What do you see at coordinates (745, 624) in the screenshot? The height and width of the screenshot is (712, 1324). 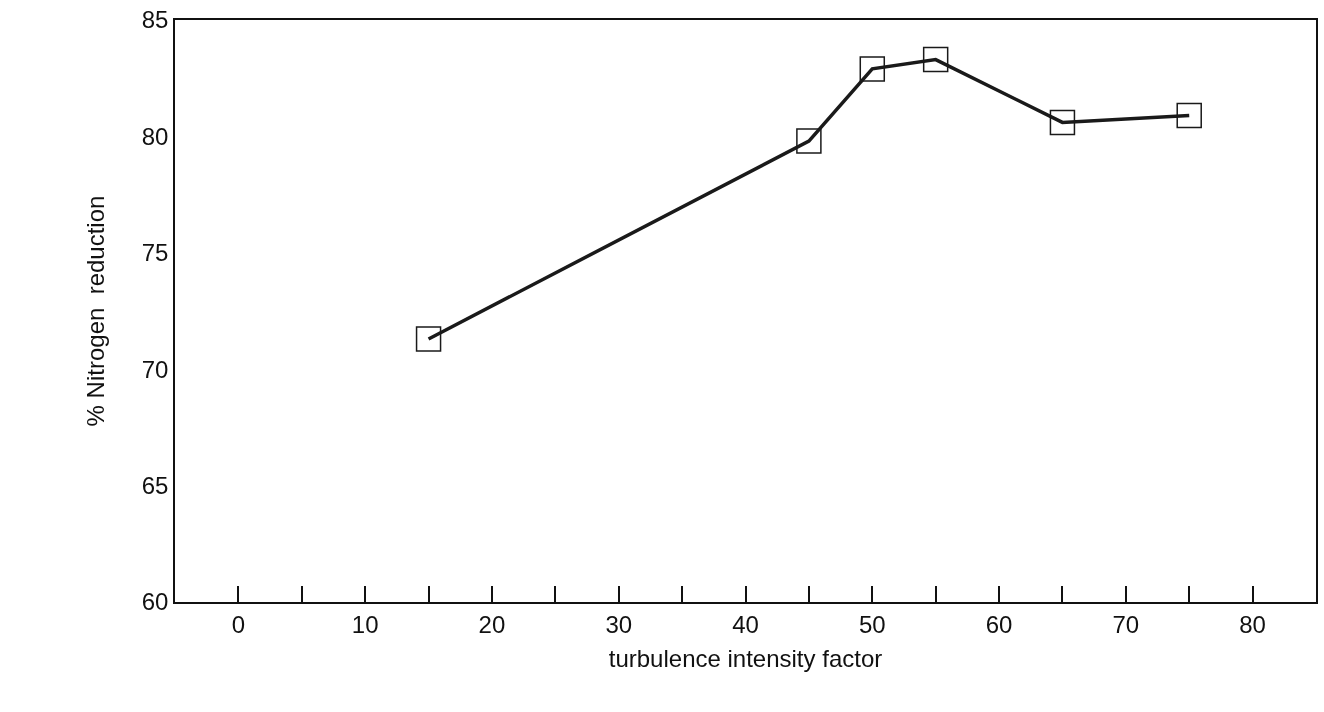 I see `x-tick-label: 40` at bounding box center [745, 624].